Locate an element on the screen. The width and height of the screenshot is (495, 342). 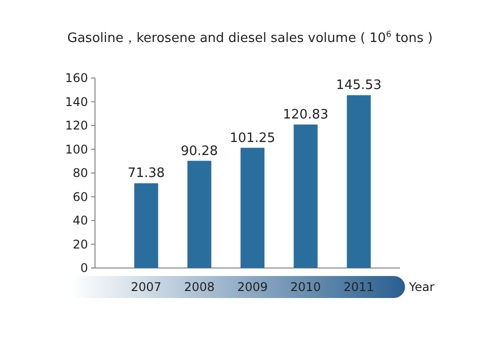
x-tick-label: 2008 is located at coordinates (199, 287).